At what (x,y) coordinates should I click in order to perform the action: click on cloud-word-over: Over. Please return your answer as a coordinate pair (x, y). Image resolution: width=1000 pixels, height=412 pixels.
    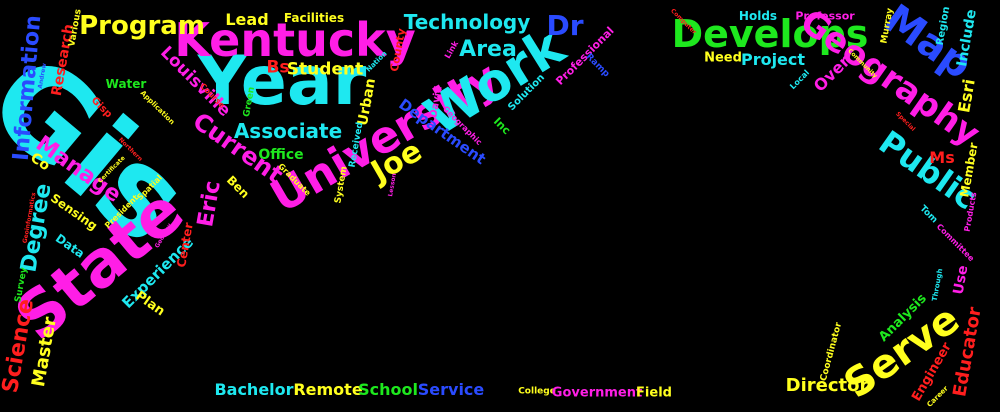
    Looking at the image, I should click on (831, 73).